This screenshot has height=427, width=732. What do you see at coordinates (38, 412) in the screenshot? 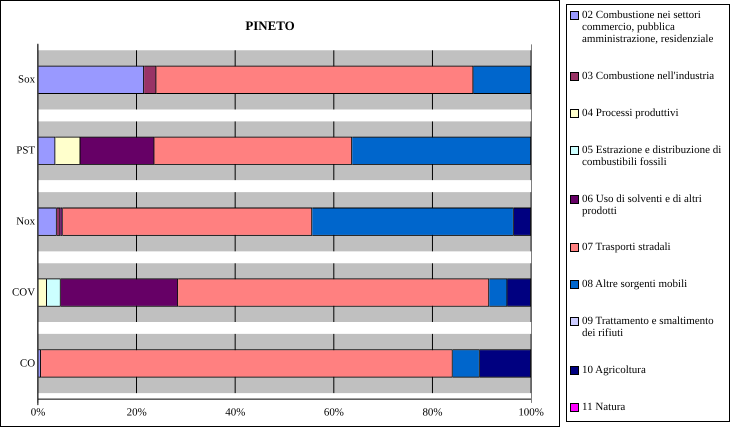
I see `x-tick-label: 0%` at bounding box center [38, 412].